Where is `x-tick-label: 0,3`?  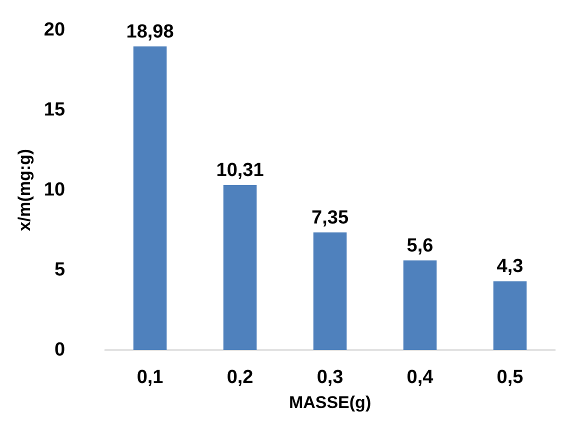
x-tick-label: 0,3 is located at coordinates (330, 377).